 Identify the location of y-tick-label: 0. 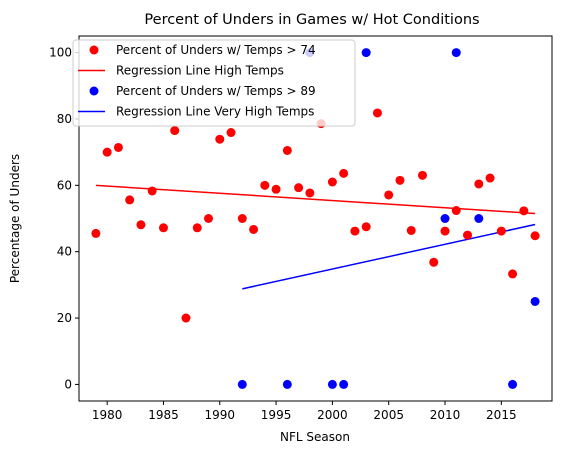
(68, 384).